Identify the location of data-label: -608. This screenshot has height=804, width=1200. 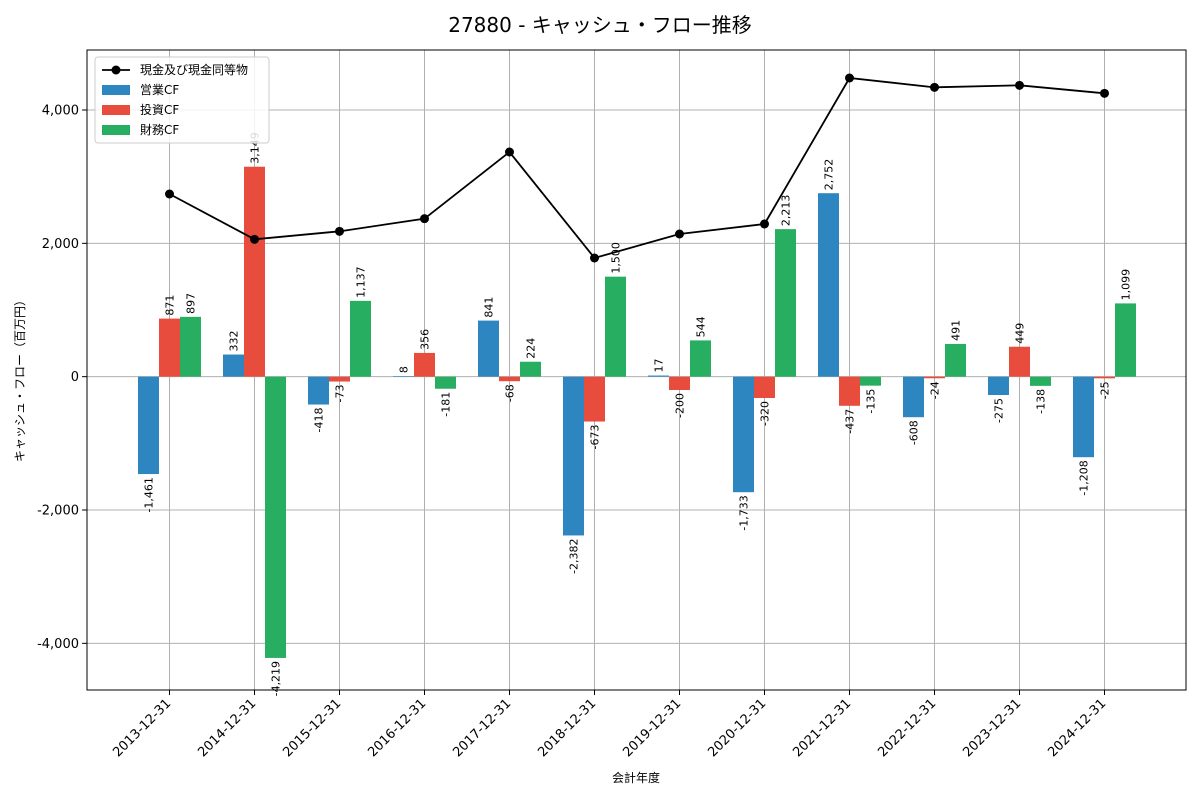
(914, 432).